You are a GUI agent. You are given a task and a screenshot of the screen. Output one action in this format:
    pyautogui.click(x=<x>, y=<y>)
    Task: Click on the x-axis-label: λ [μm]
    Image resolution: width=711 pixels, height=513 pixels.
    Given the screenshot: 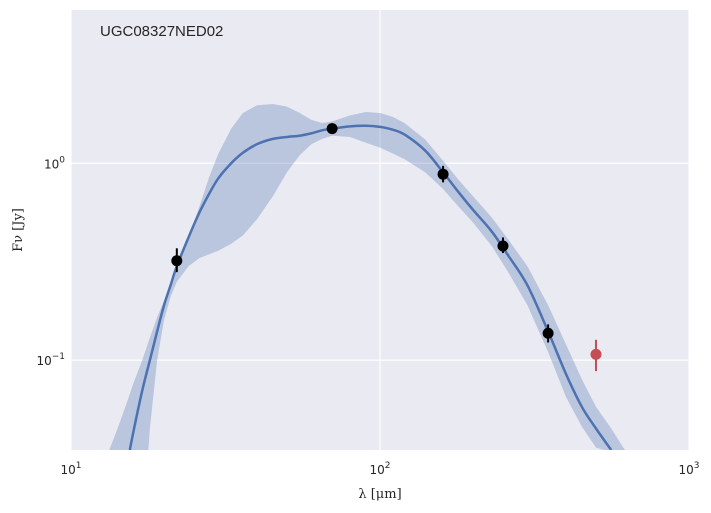 What is the action you would take?
    pyautogui.click(x=379, y=494)
    